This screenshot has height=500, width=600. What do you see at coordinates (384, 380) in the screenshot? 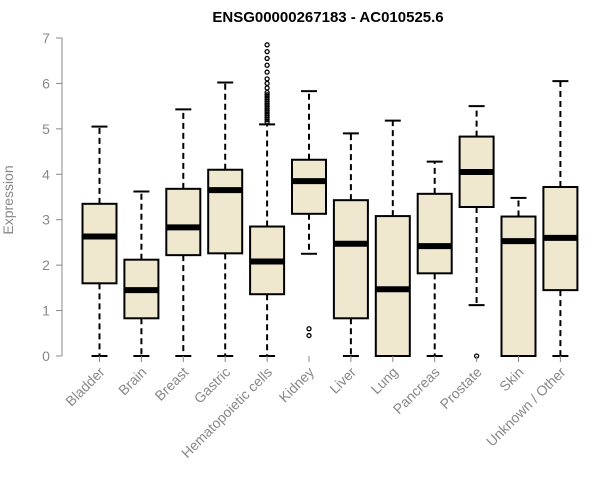
I see `x-tick-label: Lung` at bounding box center [384, 380].